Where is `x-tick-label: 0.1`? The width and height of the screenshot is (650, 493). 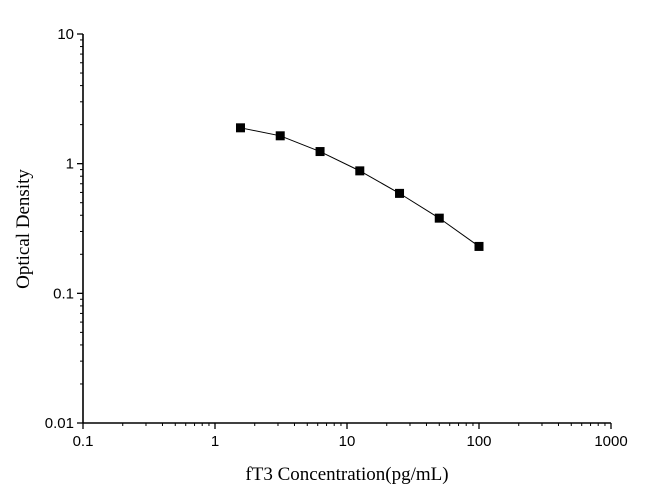
x-tick-label: 0.1 is located at coordinates (83, 441).